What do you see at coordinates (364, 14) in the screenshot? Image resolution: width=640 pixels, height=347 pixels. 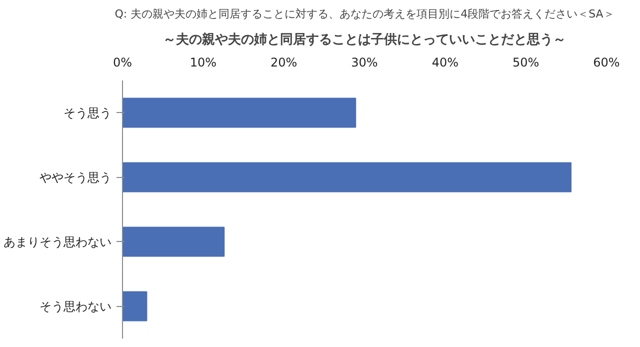 I see `chart-title: Q: 夫の親や夫の姉と同居することに対する、あなたの考えを項目別に4段階でお答えください＜SA＞` at bounding box center [364, 14].